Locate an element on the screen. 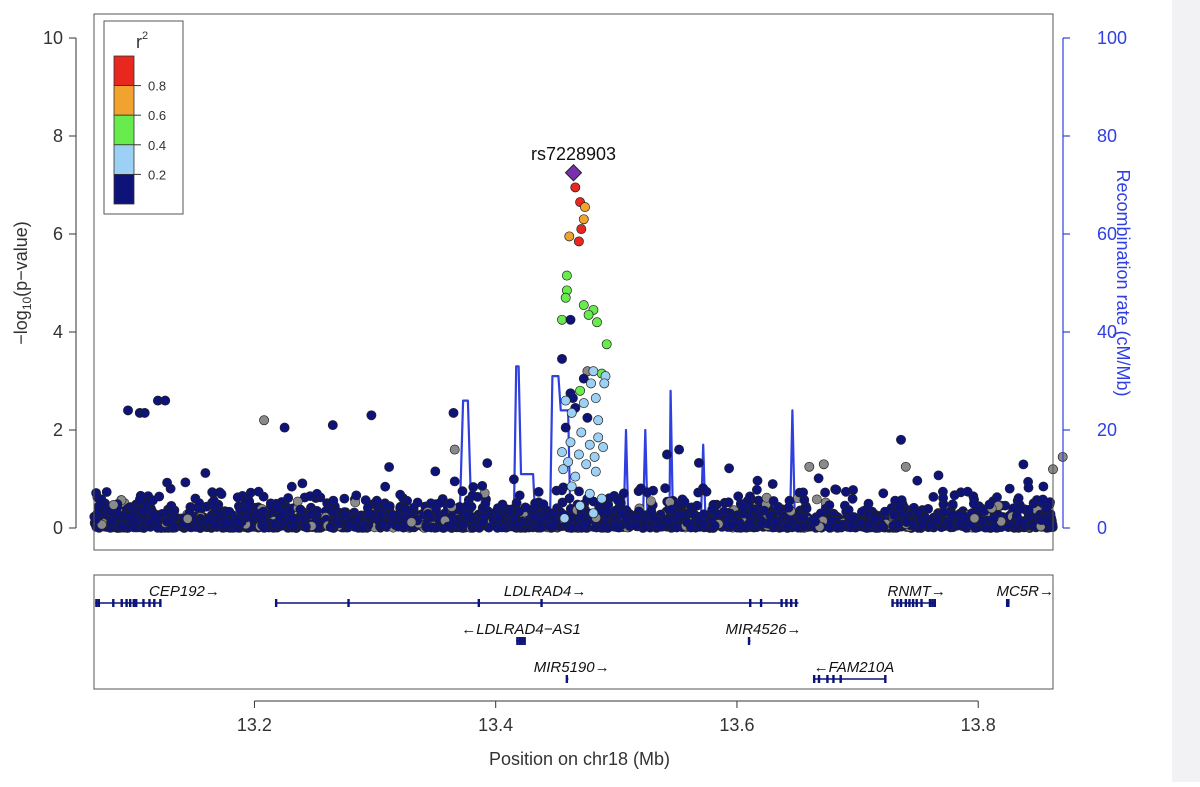 The image size is (1200, 787). x-tick-label: 13.2 is located at coordinates (254, 725).